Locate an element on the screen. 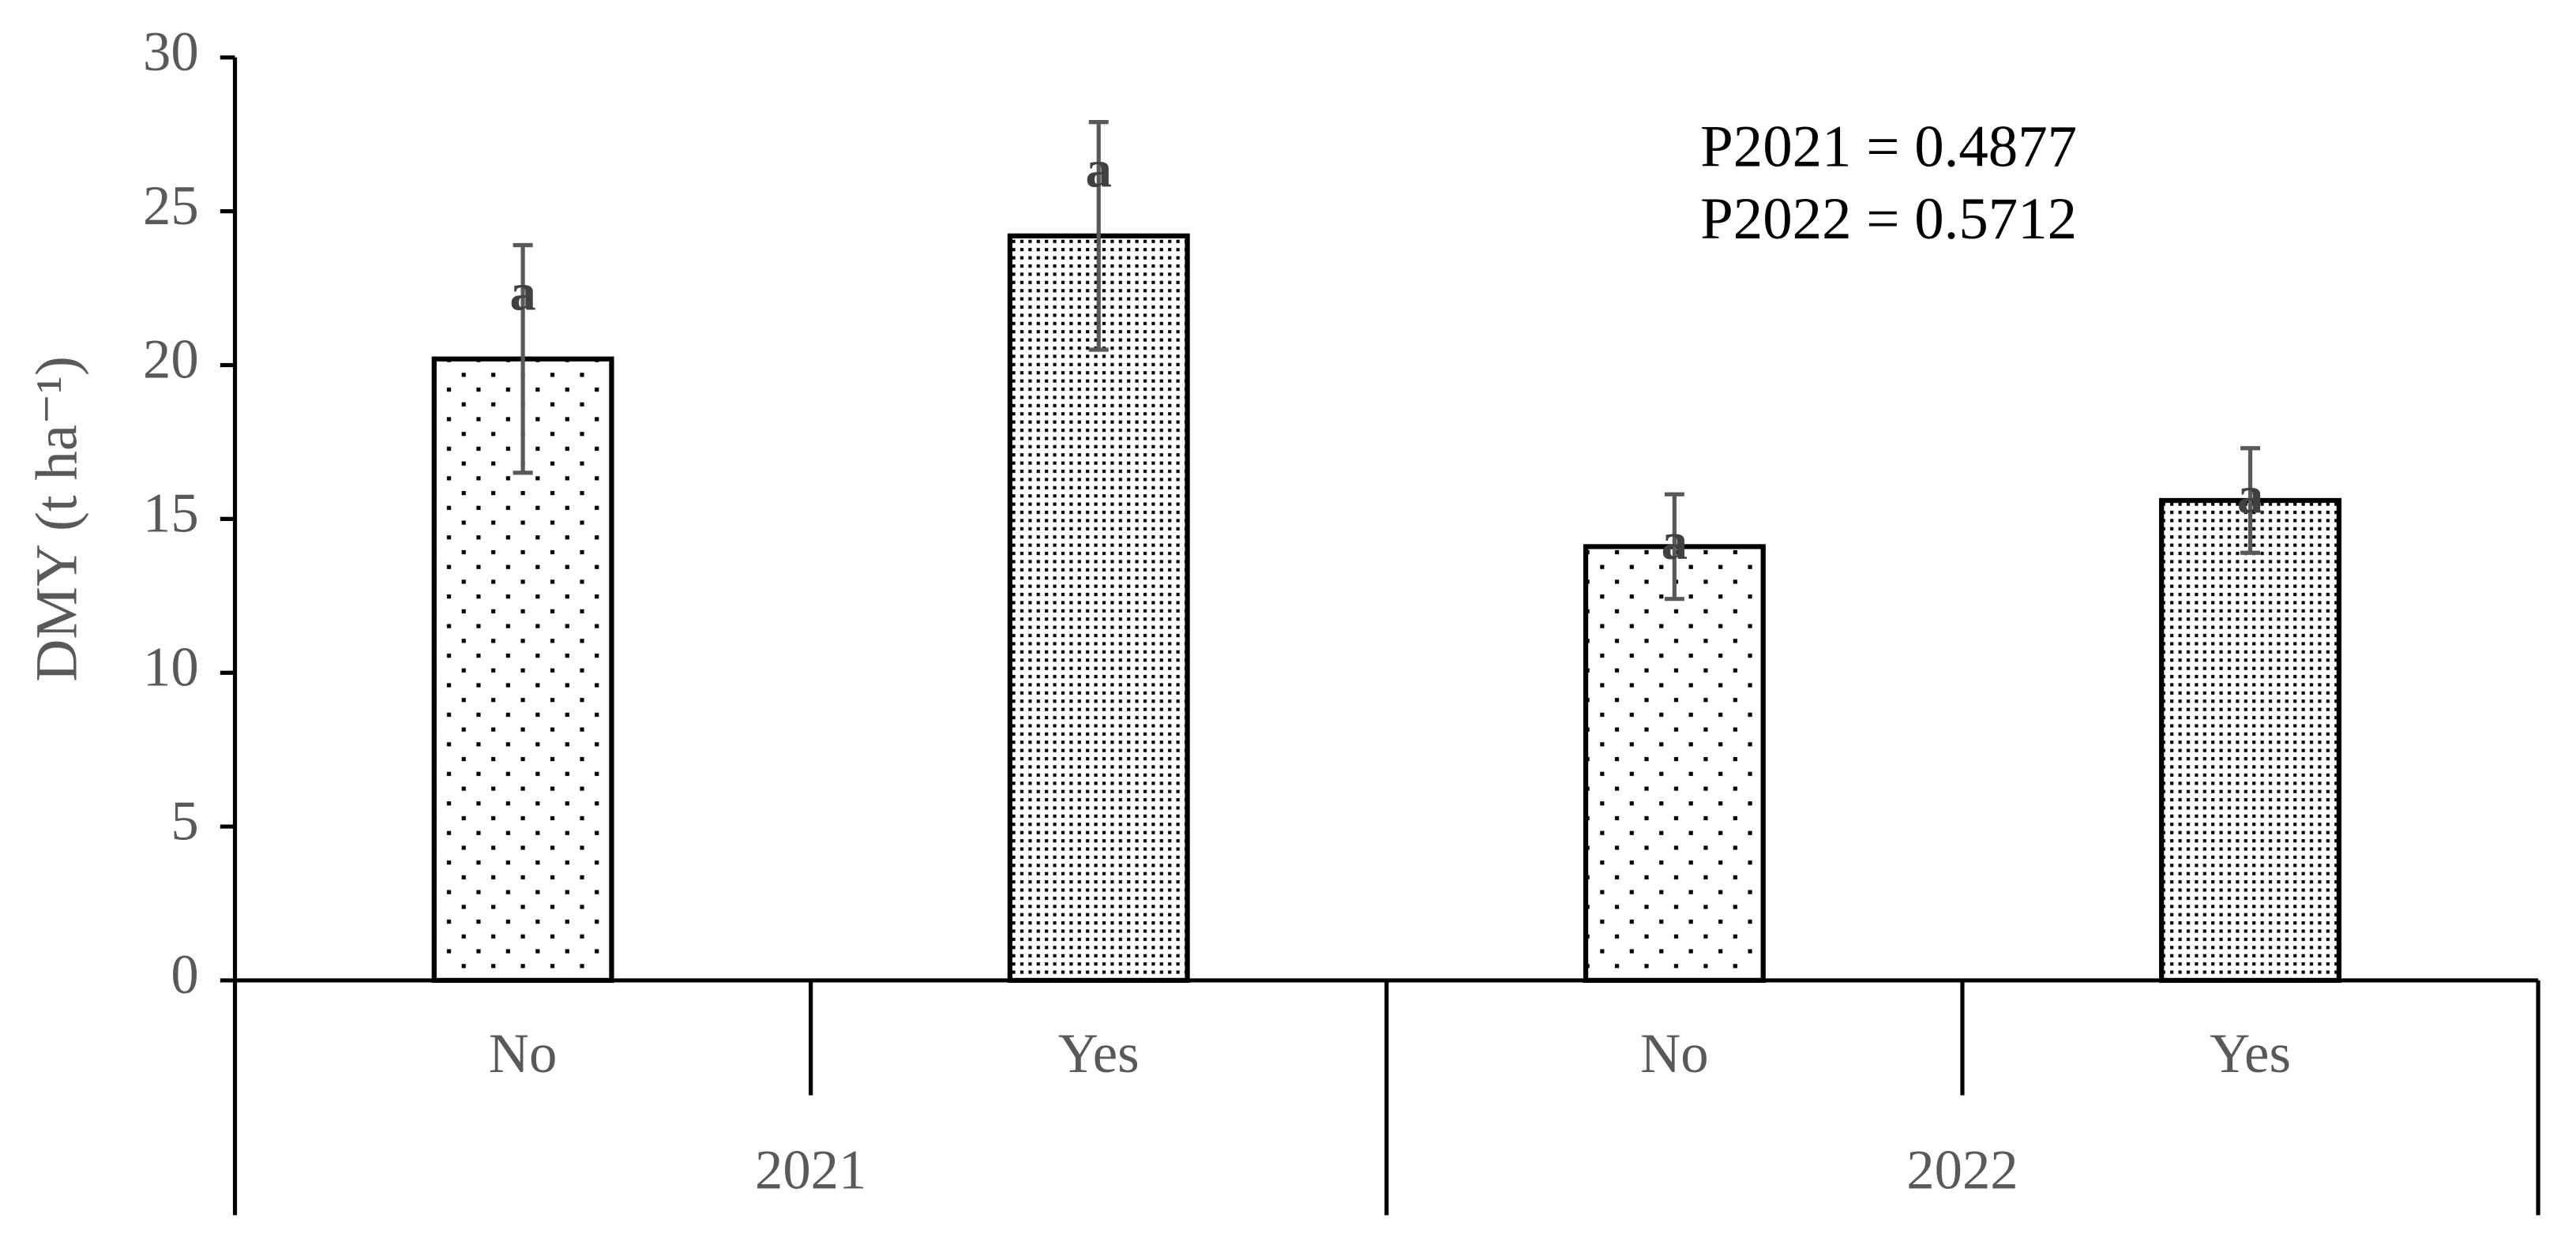 The width and height of the screenshot is (2576, 1252). annotation: P2021 = 0.4877 is located at coordinates (1888, 147).